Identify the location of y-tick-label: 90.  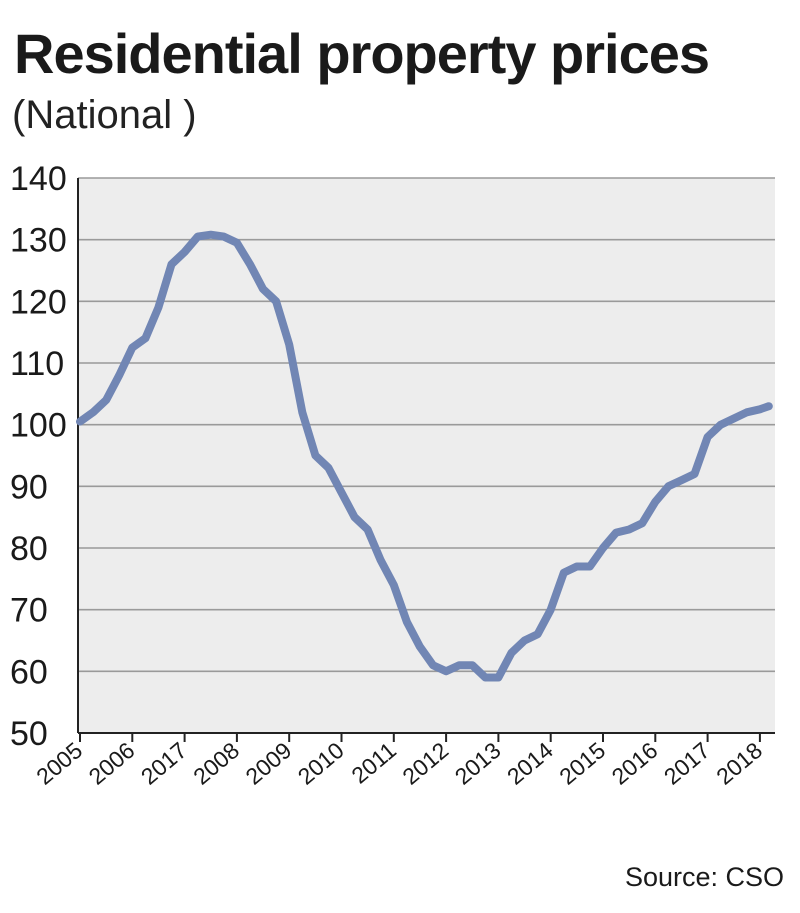
(29, 487).